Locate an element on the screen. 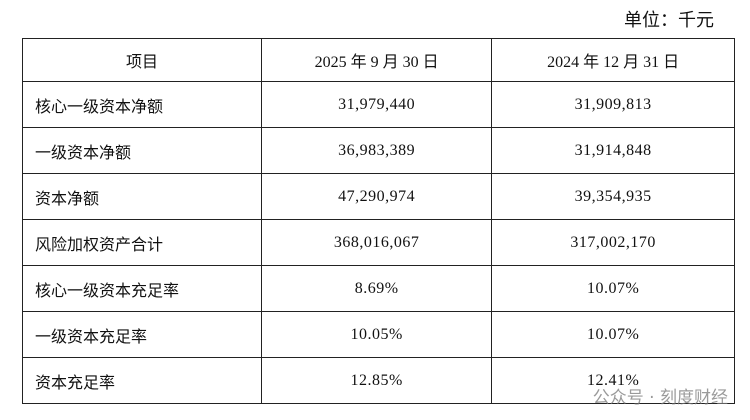 The image size is (750, 420). table-row: 风险加权资产合计 368,016,067 317,002,170 is located at coordinates (378, 242).